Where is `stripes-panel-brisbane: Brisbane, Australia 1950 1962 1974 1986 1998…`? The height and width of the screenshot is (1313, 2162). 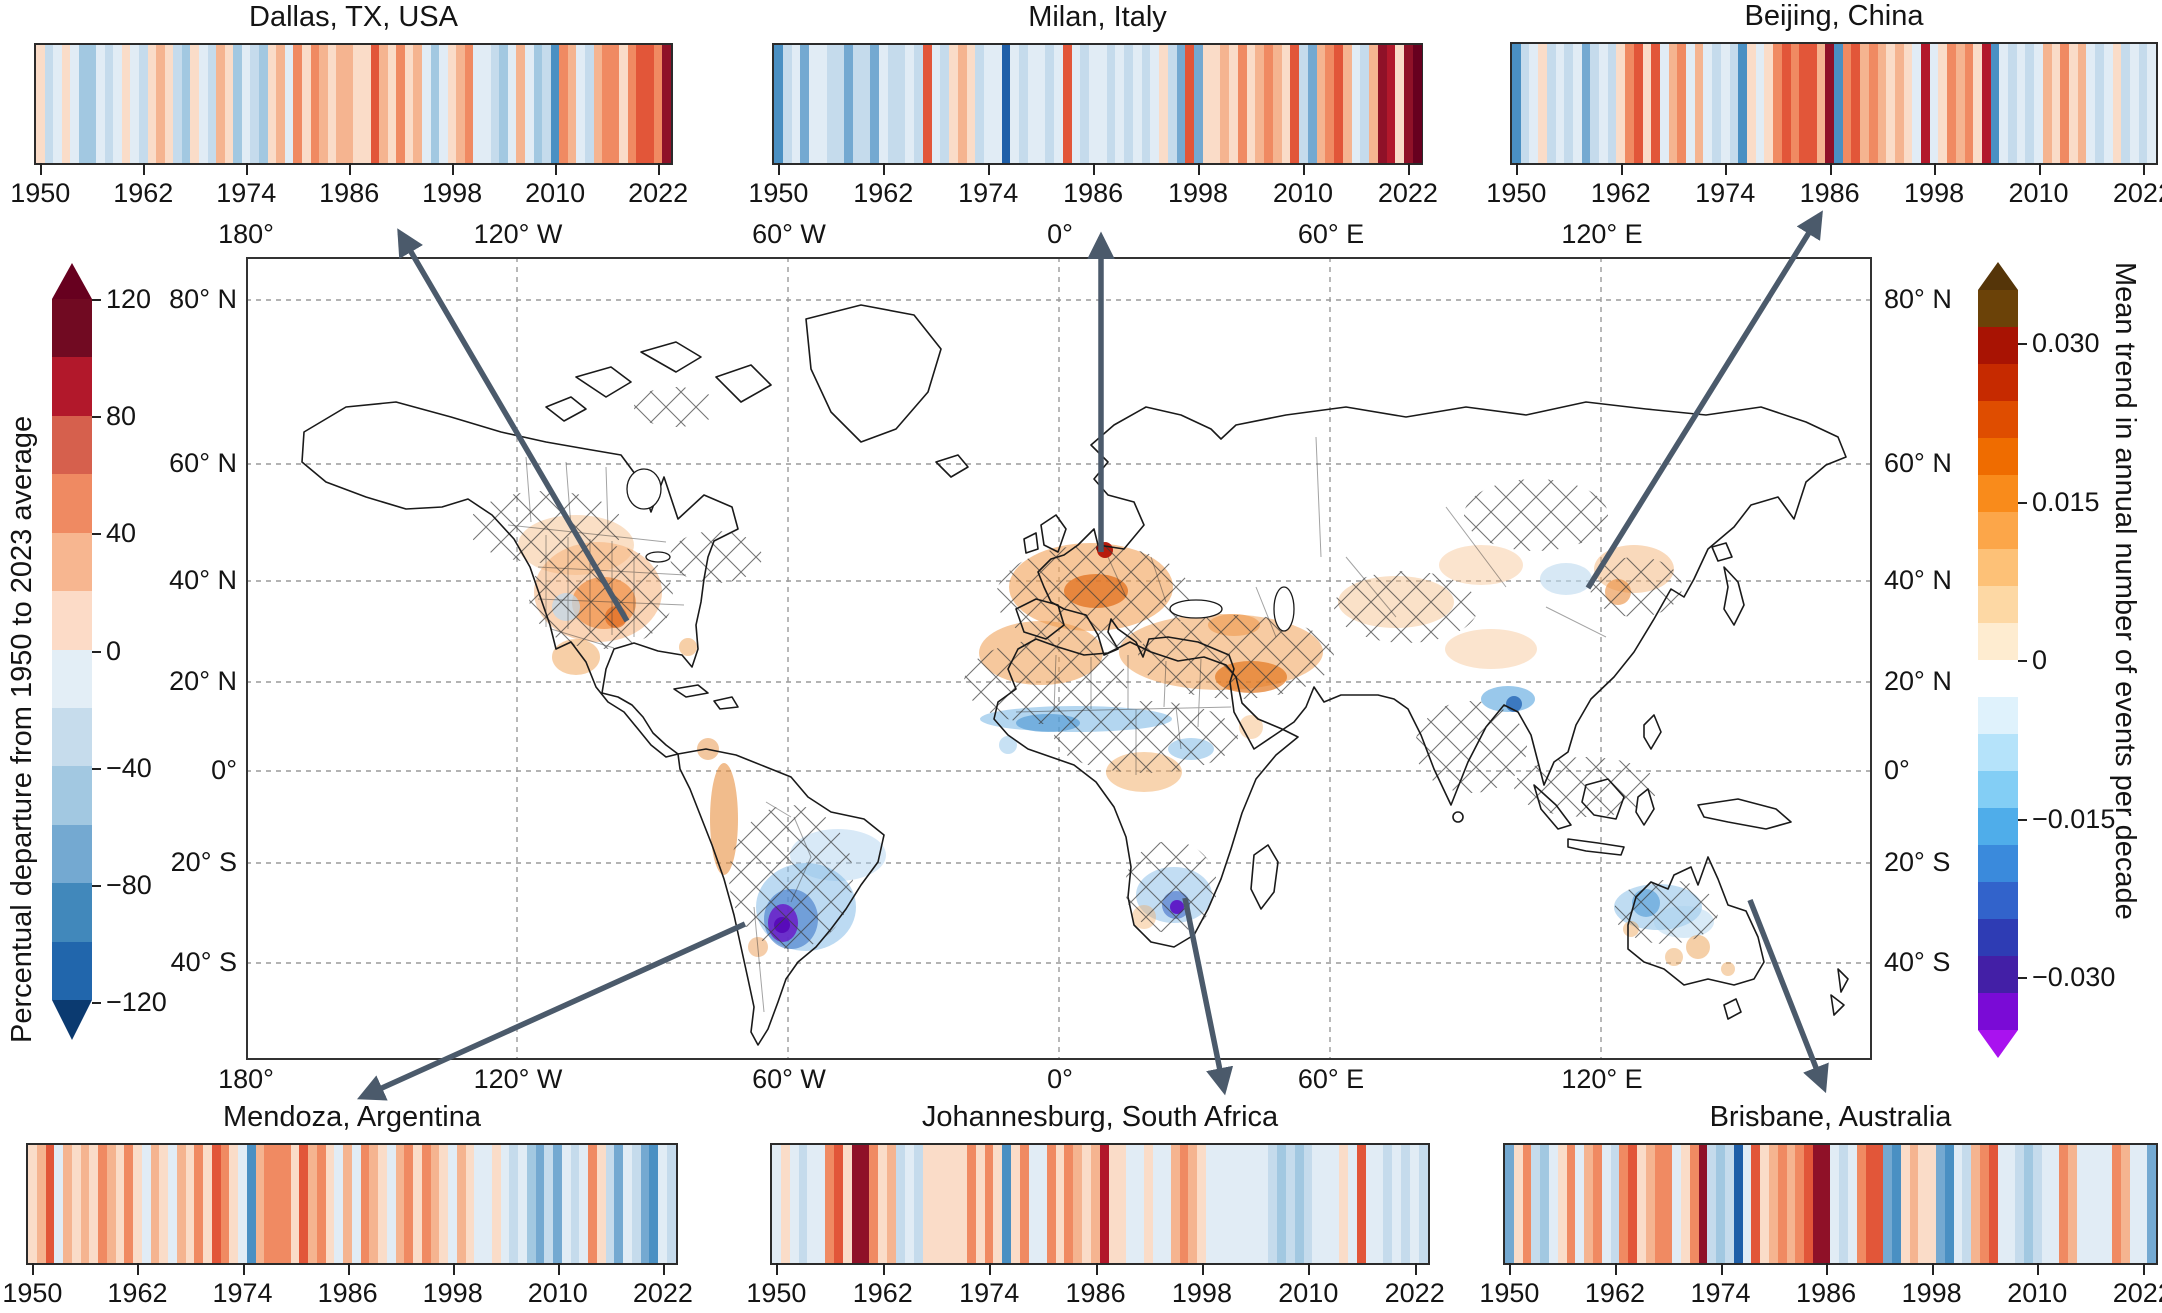
stripes-panel-brisbane: Brisbane, Australia 1950 1962 1974 1986 1998… is located at coordinates (1820, 1204).